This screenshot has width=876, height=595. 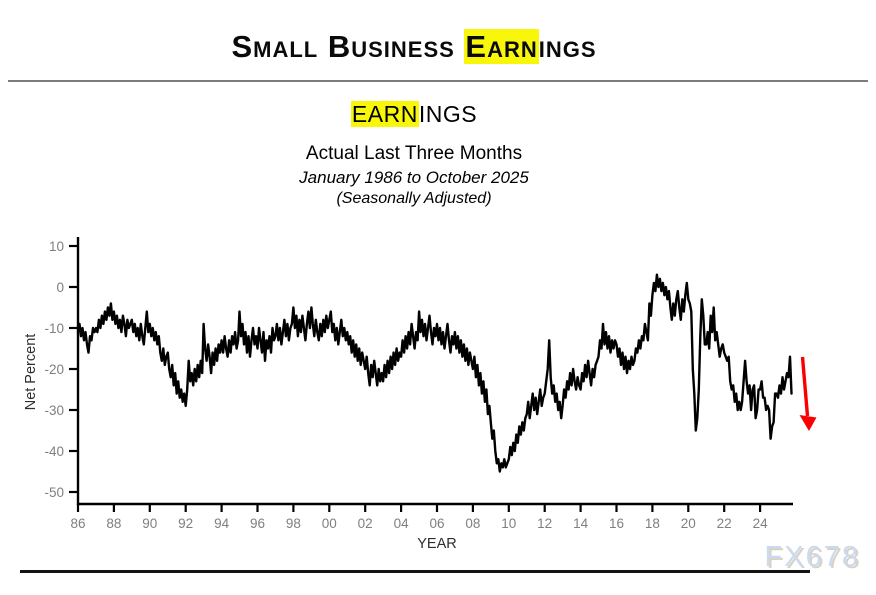 I want to click on svg-text: -50, so click(x=54, y=492).